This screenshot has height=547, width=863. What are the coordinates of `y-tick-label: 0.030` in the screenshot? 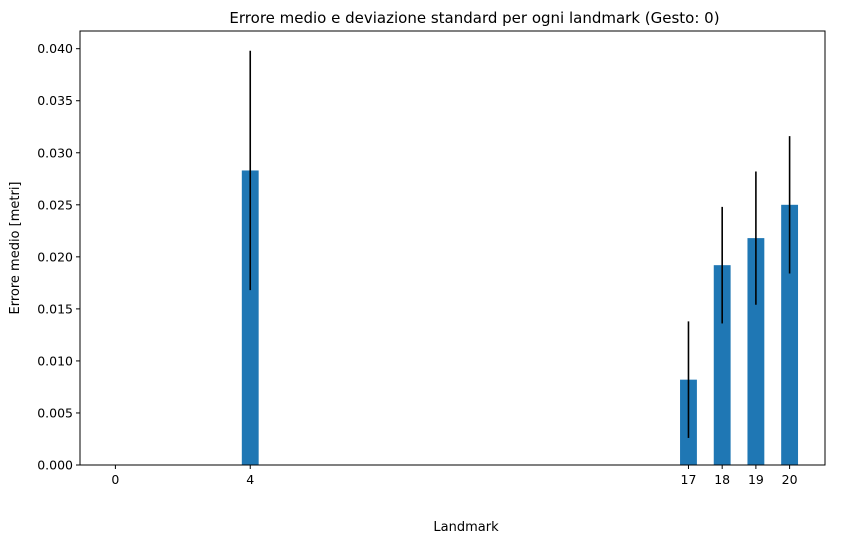 It's located at (55, 152).